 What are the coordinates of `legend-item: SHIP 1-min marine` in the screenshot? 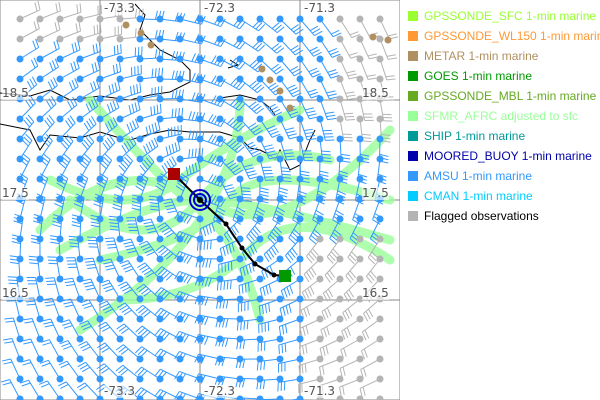 It's located at (504, 136).